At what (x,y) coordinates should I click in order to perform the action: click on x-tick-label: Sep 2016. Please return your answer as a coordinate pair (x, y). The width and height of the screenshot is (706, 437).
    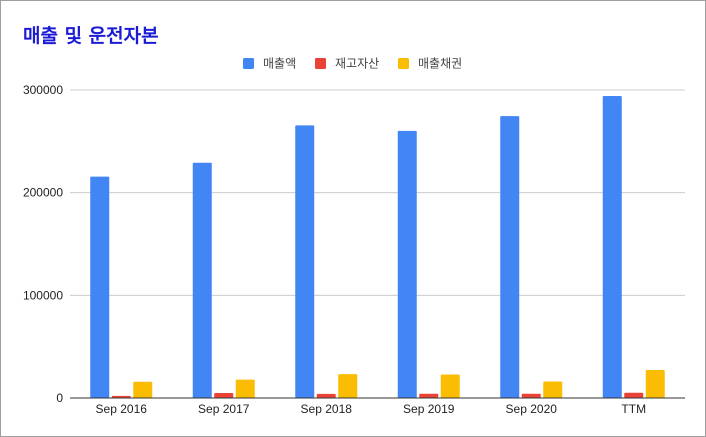
    Looking at the image, I should click on (122, 409).